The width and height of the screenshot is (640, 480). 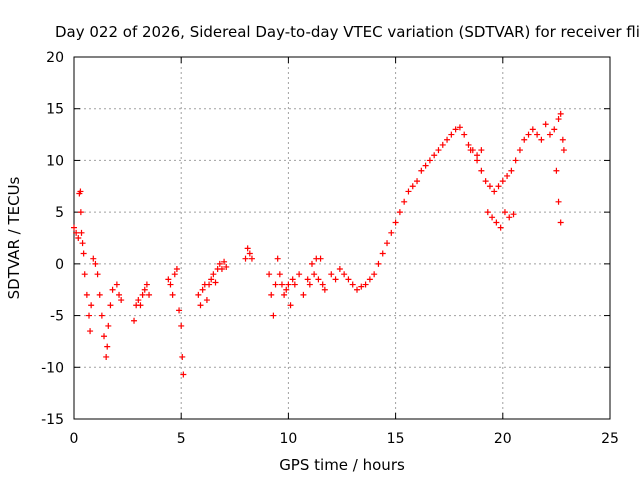 I want to click on y-tick-label: -5, so click(x=57, y=317).